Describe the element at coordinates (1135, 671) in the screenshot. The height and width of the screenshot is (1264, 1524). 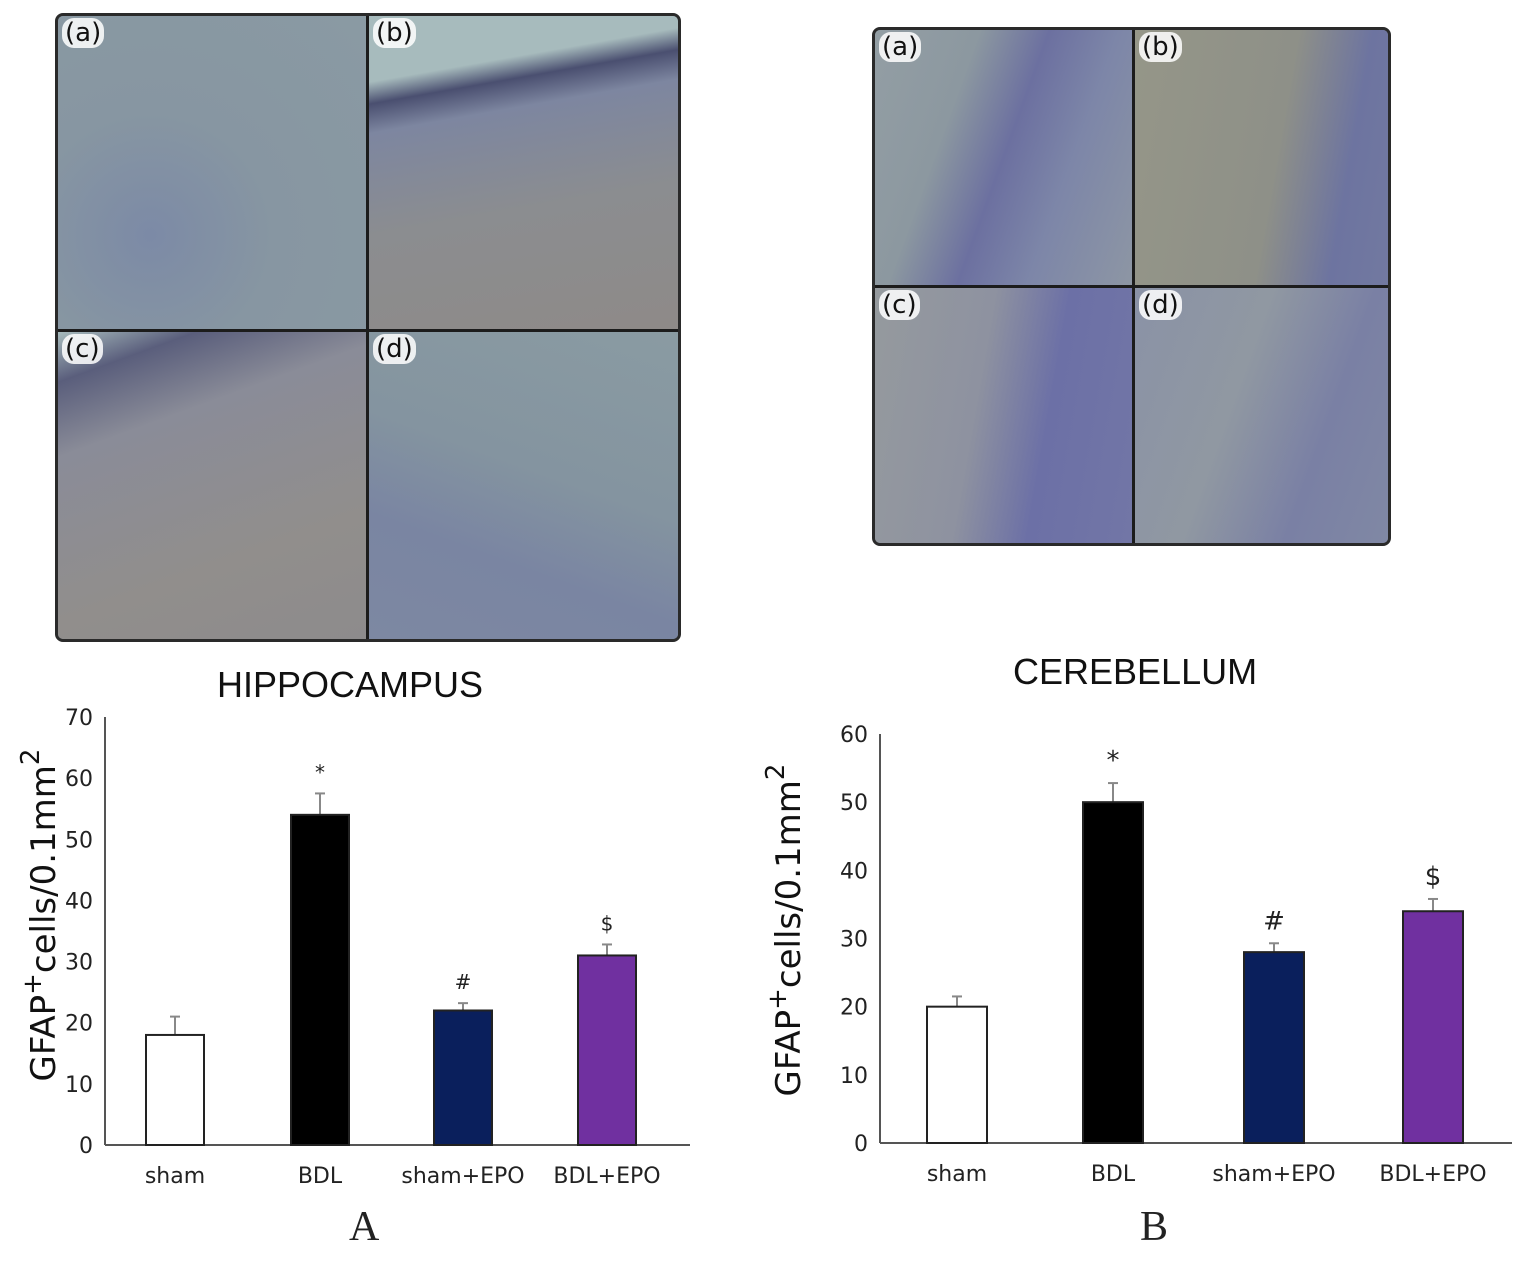
I see `chart-title-cerebellum: CEREBELLUM` at that location.